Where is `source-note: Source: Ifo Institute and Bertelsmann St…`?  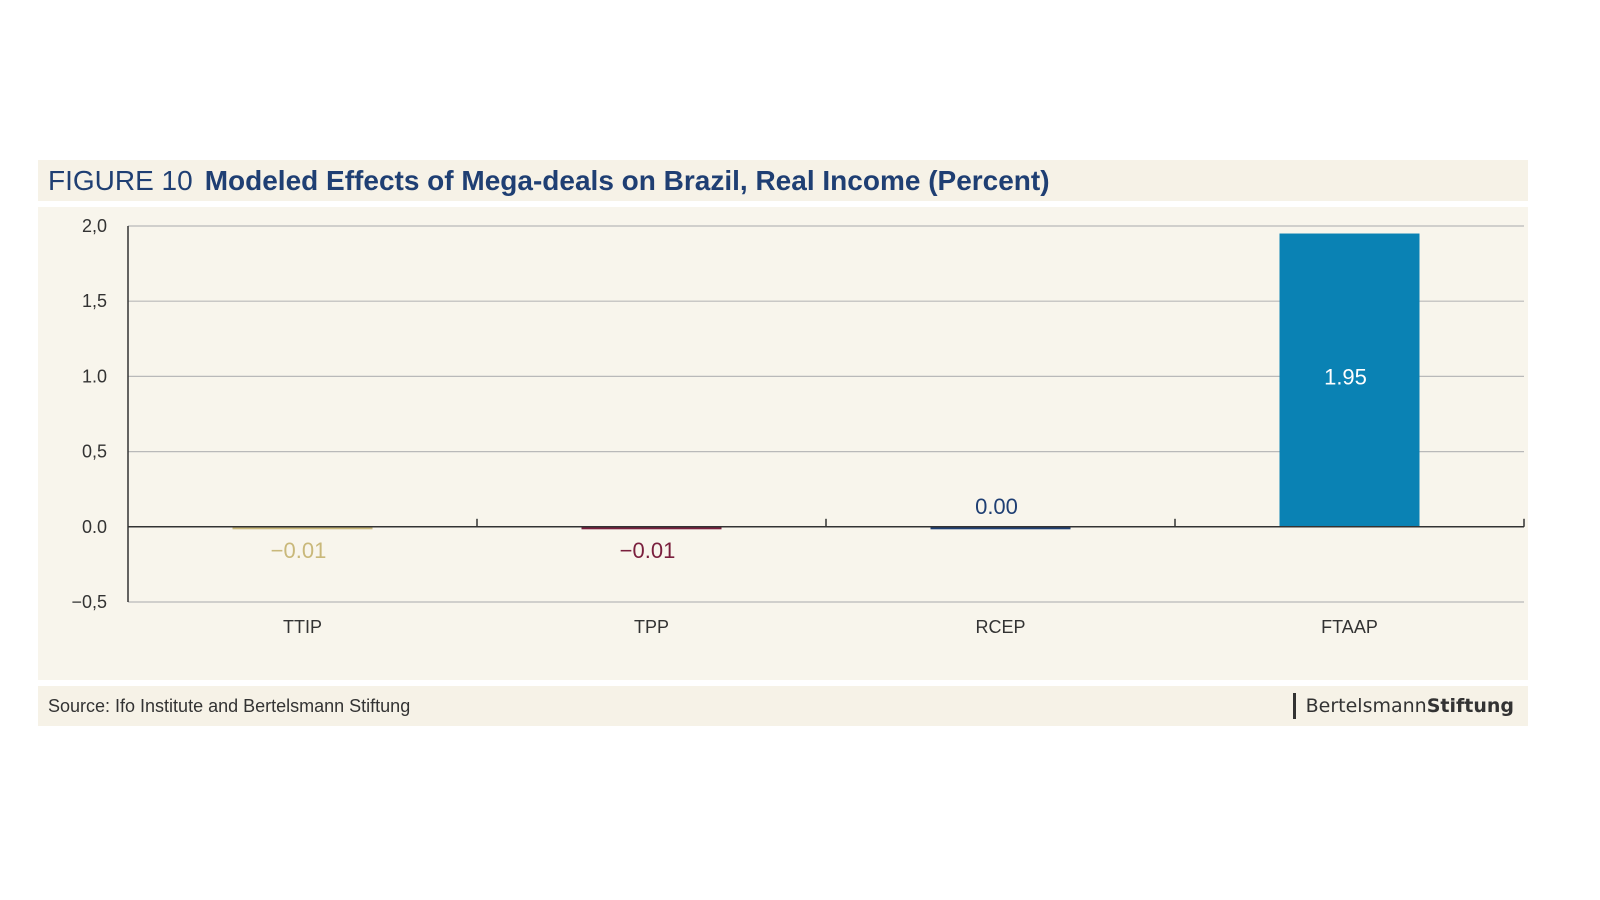
source-note: Source: Ifo Institute and Bertelsmann St… is located at coordinates (229, 705).